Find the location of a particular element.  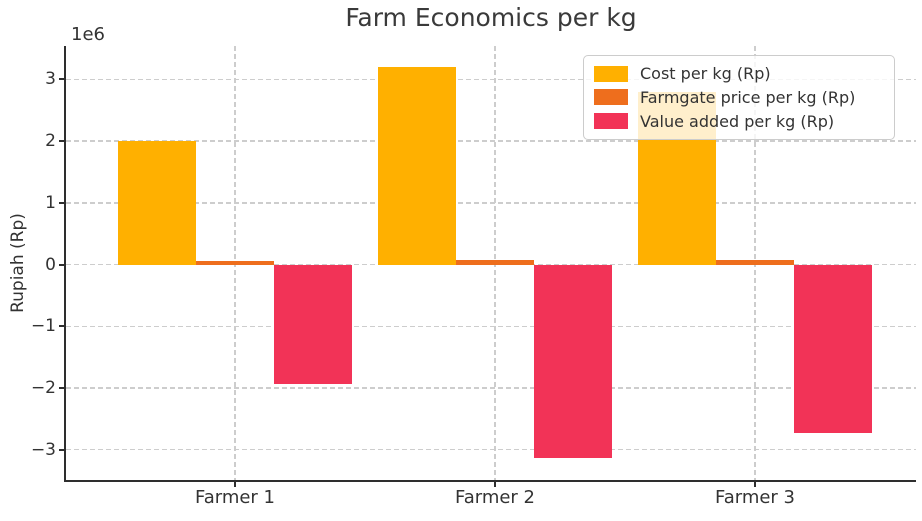

x-tick-label: Farmer 2 is located at coordinates (495, 497).